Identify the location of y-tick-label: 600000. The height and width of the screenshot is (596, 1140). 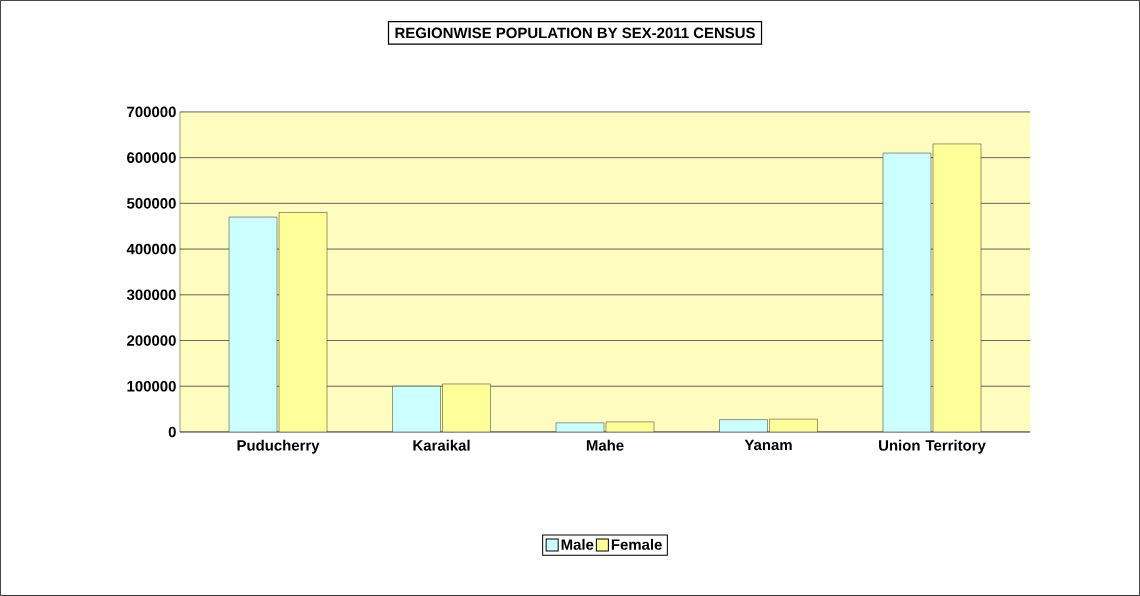
(151, 157).